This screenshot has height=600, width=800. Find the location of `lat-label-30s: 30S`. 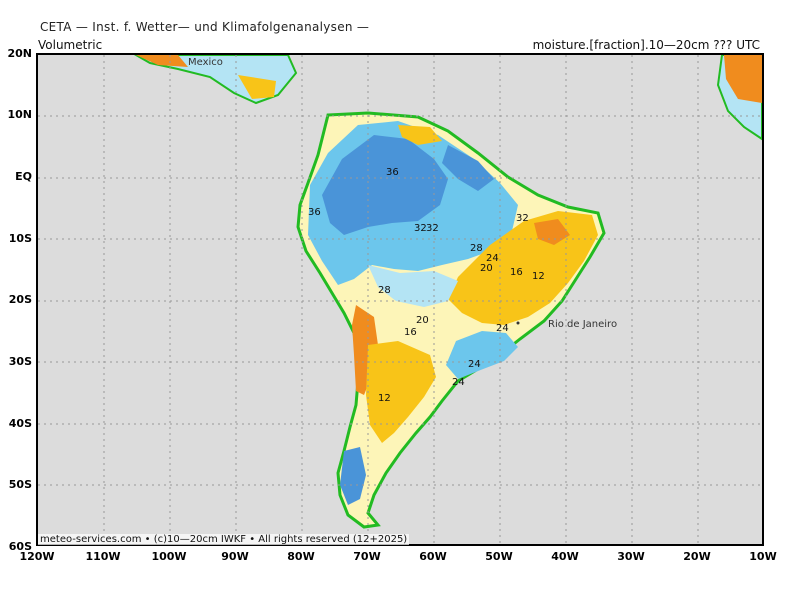

lat-label-30s: 30S is located at coordinates (20, 361).